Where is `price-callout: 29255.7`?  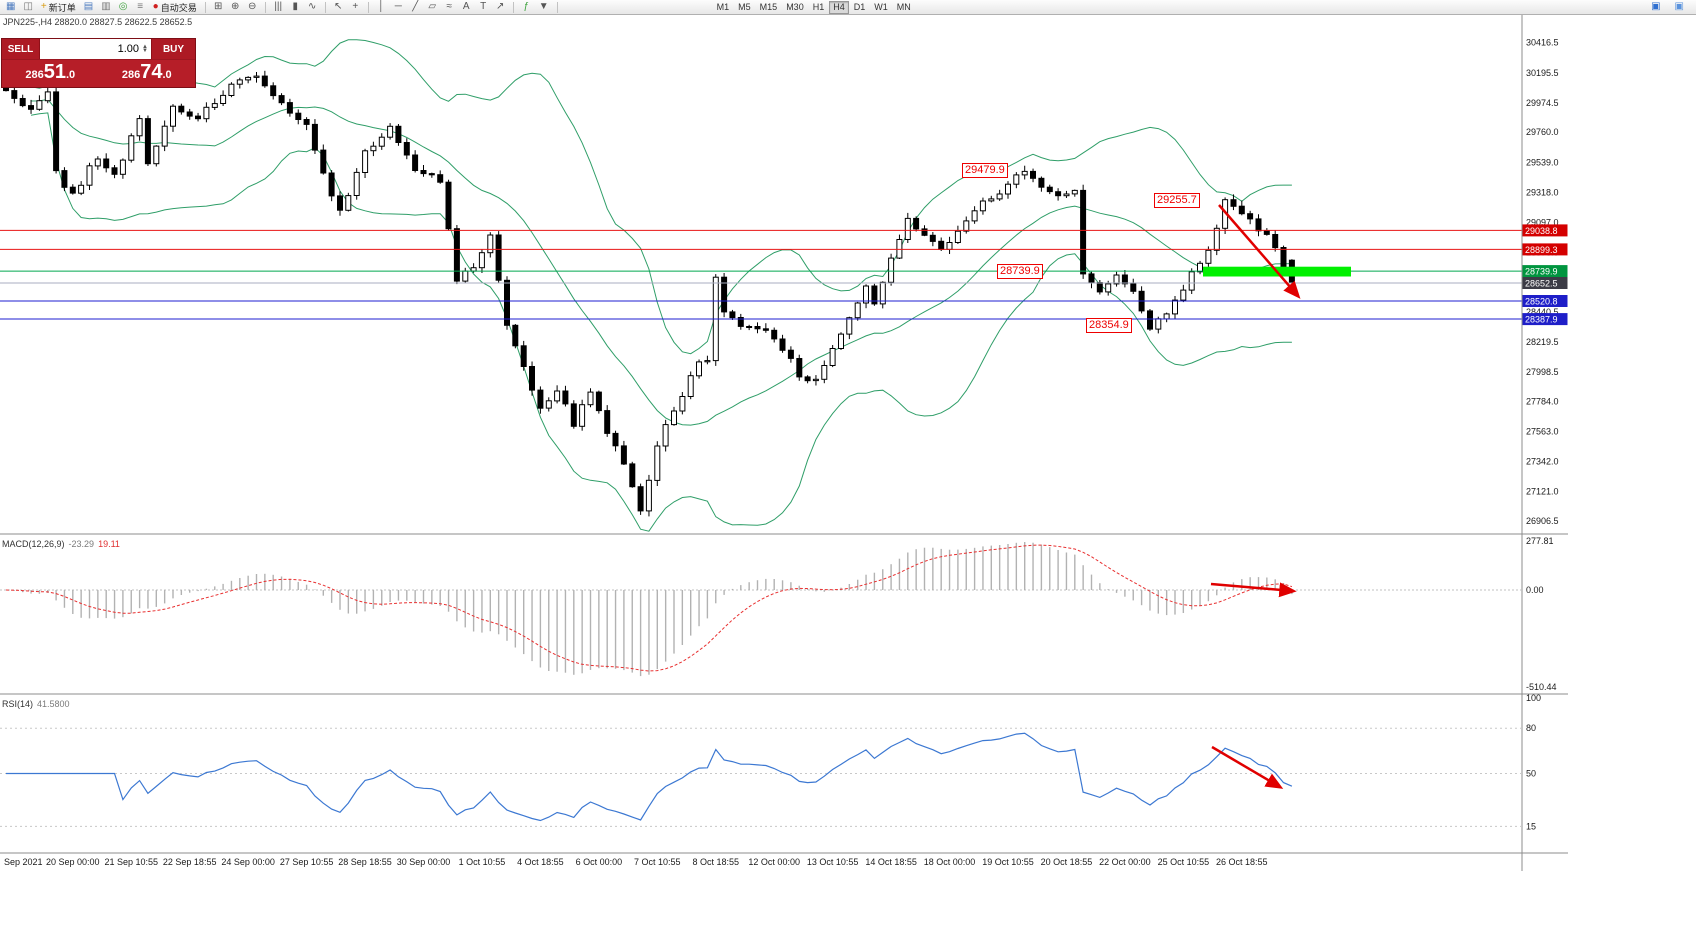
price-callout: 29255.7 is located at coordinates (1177, 200).